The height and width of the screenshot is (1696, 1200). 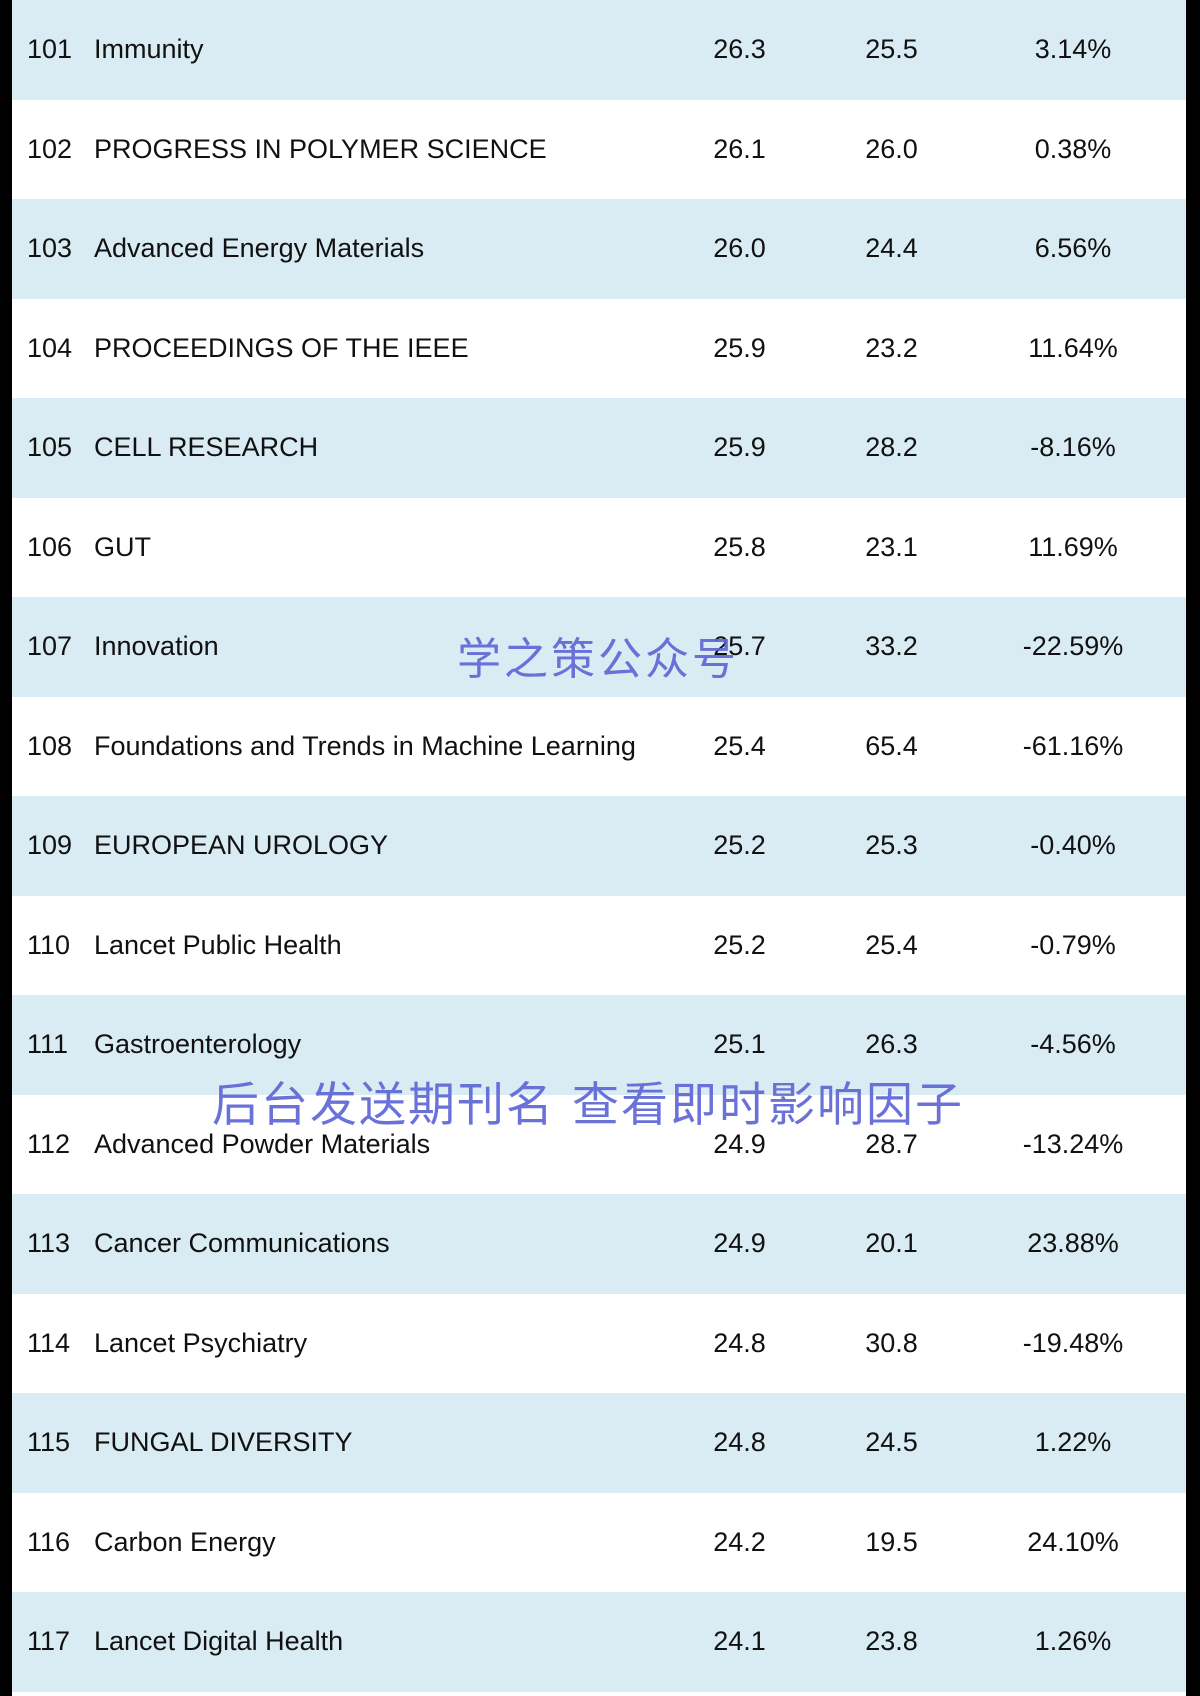 What do you see at coordinates (49, 1342) in the screenshot?
I see `rank-cell: 114` at bounding box center [49, 1342].